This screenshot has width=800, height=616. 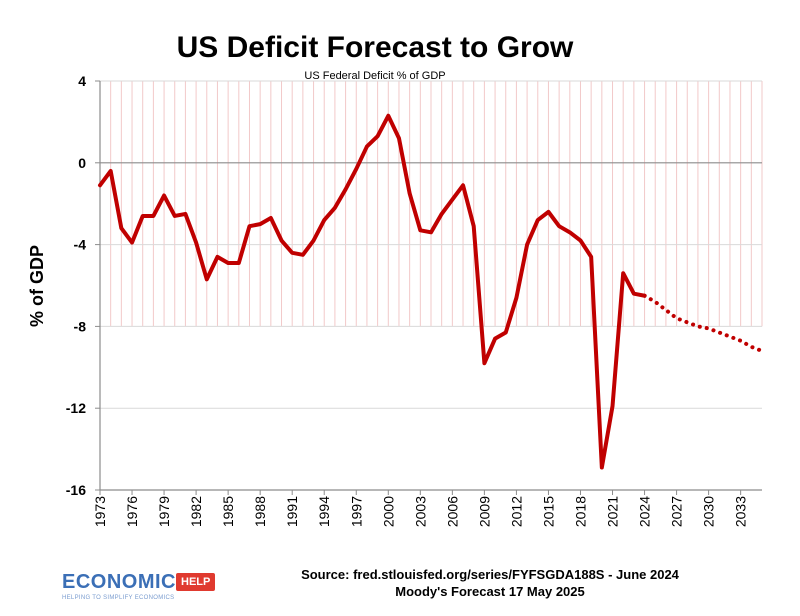 What do you see at coordinates (548, 511) in the screenshot?
I see `x-tick-label: 2015` at bounding box center [548, 511].